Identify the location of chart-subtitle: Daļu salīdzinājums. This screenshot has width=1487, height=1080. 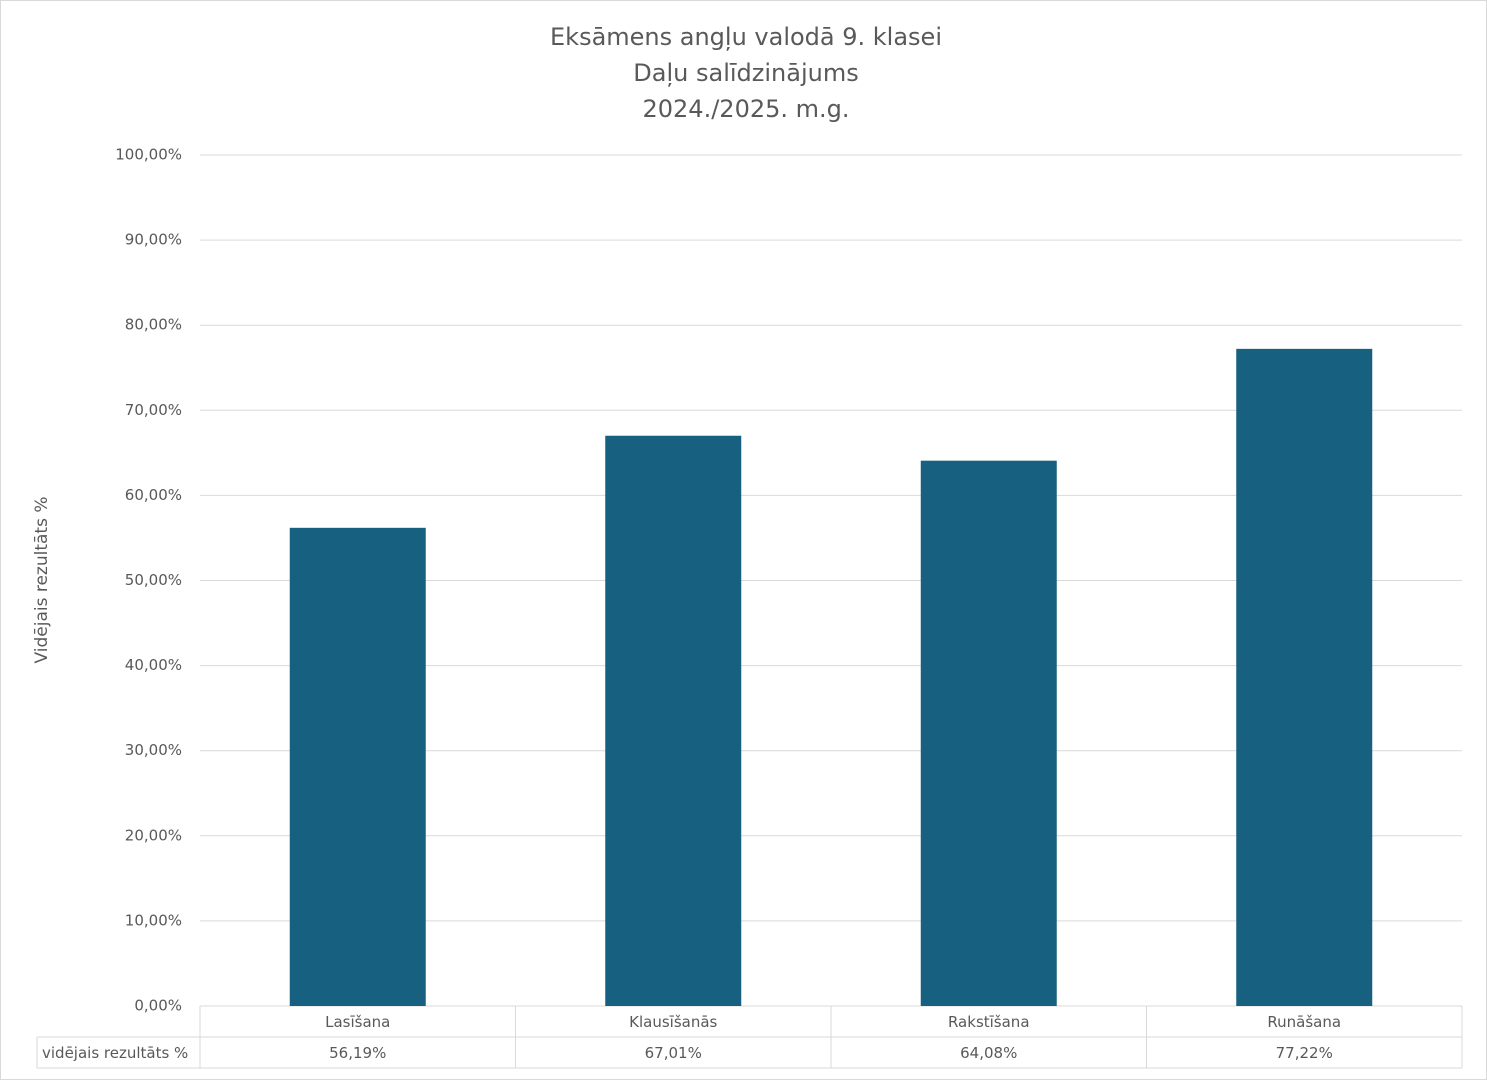
(745, 73).